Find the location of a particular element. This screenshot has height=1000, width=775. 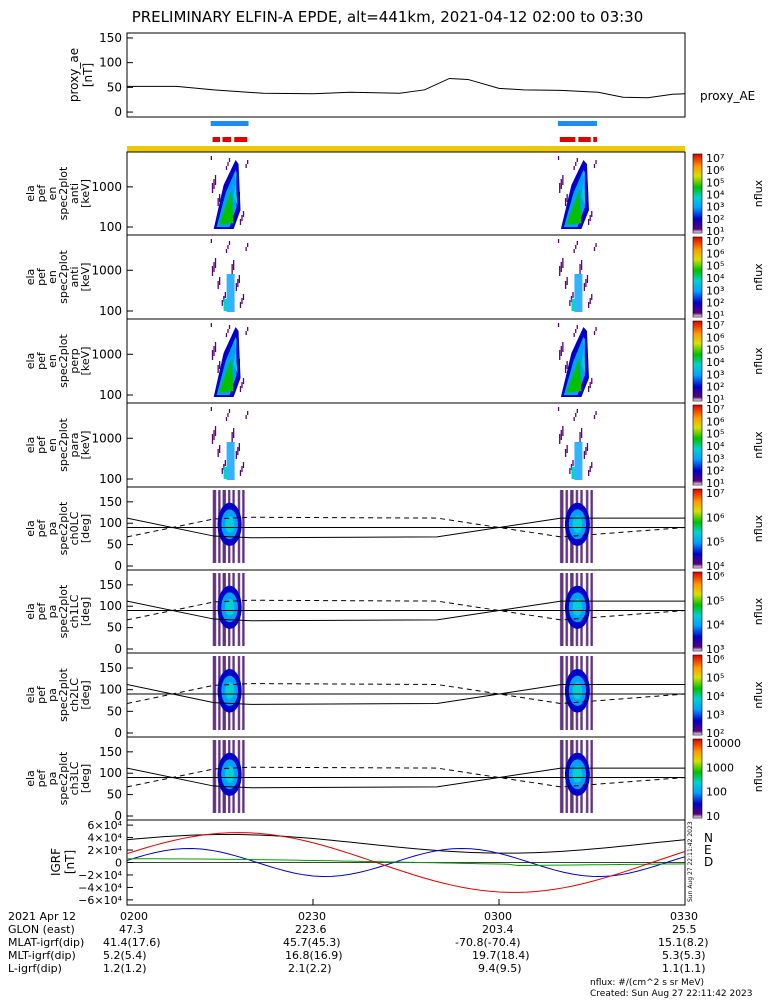

panel-ylabel-en_antipert: ela is located at coordinates (30, 277).